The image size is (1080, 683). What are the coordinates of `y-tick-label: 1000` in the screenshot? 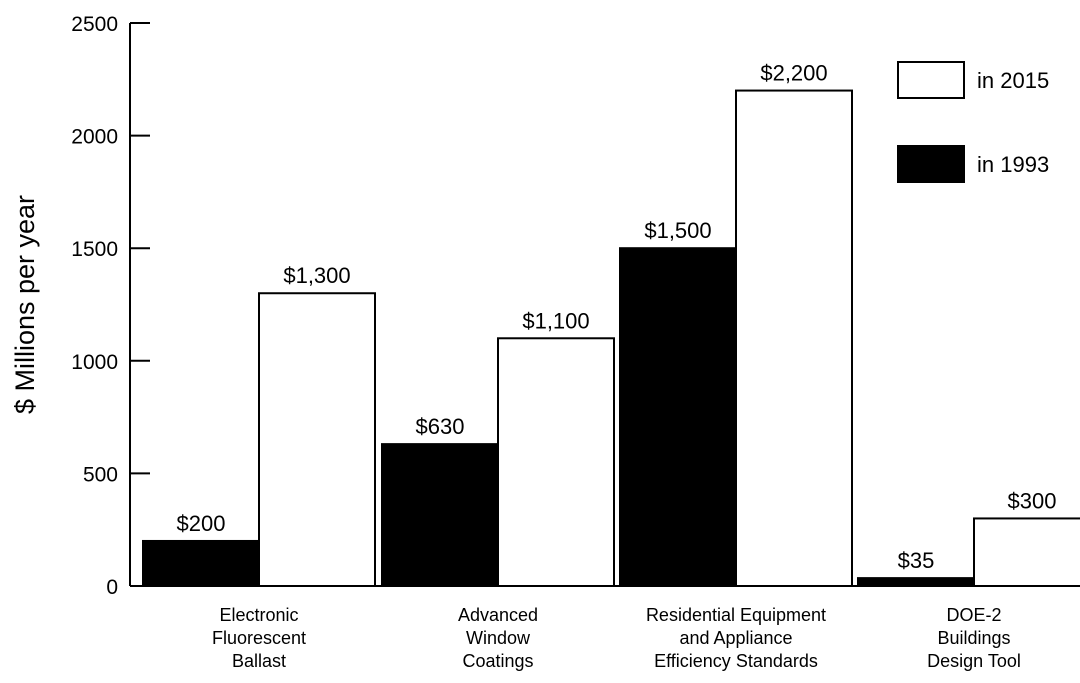 It's located at (94, 362).